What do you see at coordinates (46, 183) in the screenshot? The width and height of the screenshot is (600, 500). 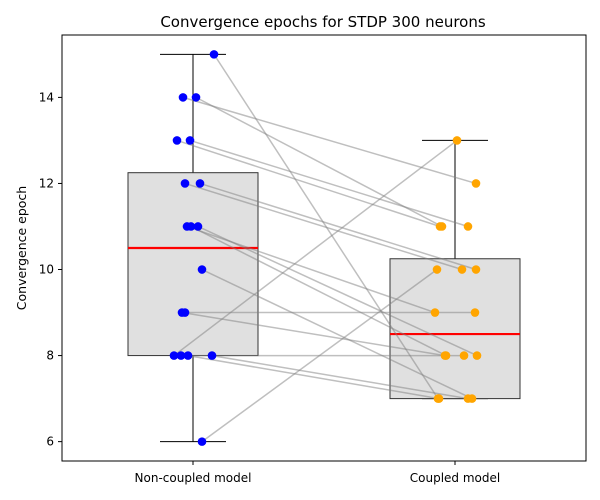 I see `y-tick-label: 12` at bounding box center [46, 183].